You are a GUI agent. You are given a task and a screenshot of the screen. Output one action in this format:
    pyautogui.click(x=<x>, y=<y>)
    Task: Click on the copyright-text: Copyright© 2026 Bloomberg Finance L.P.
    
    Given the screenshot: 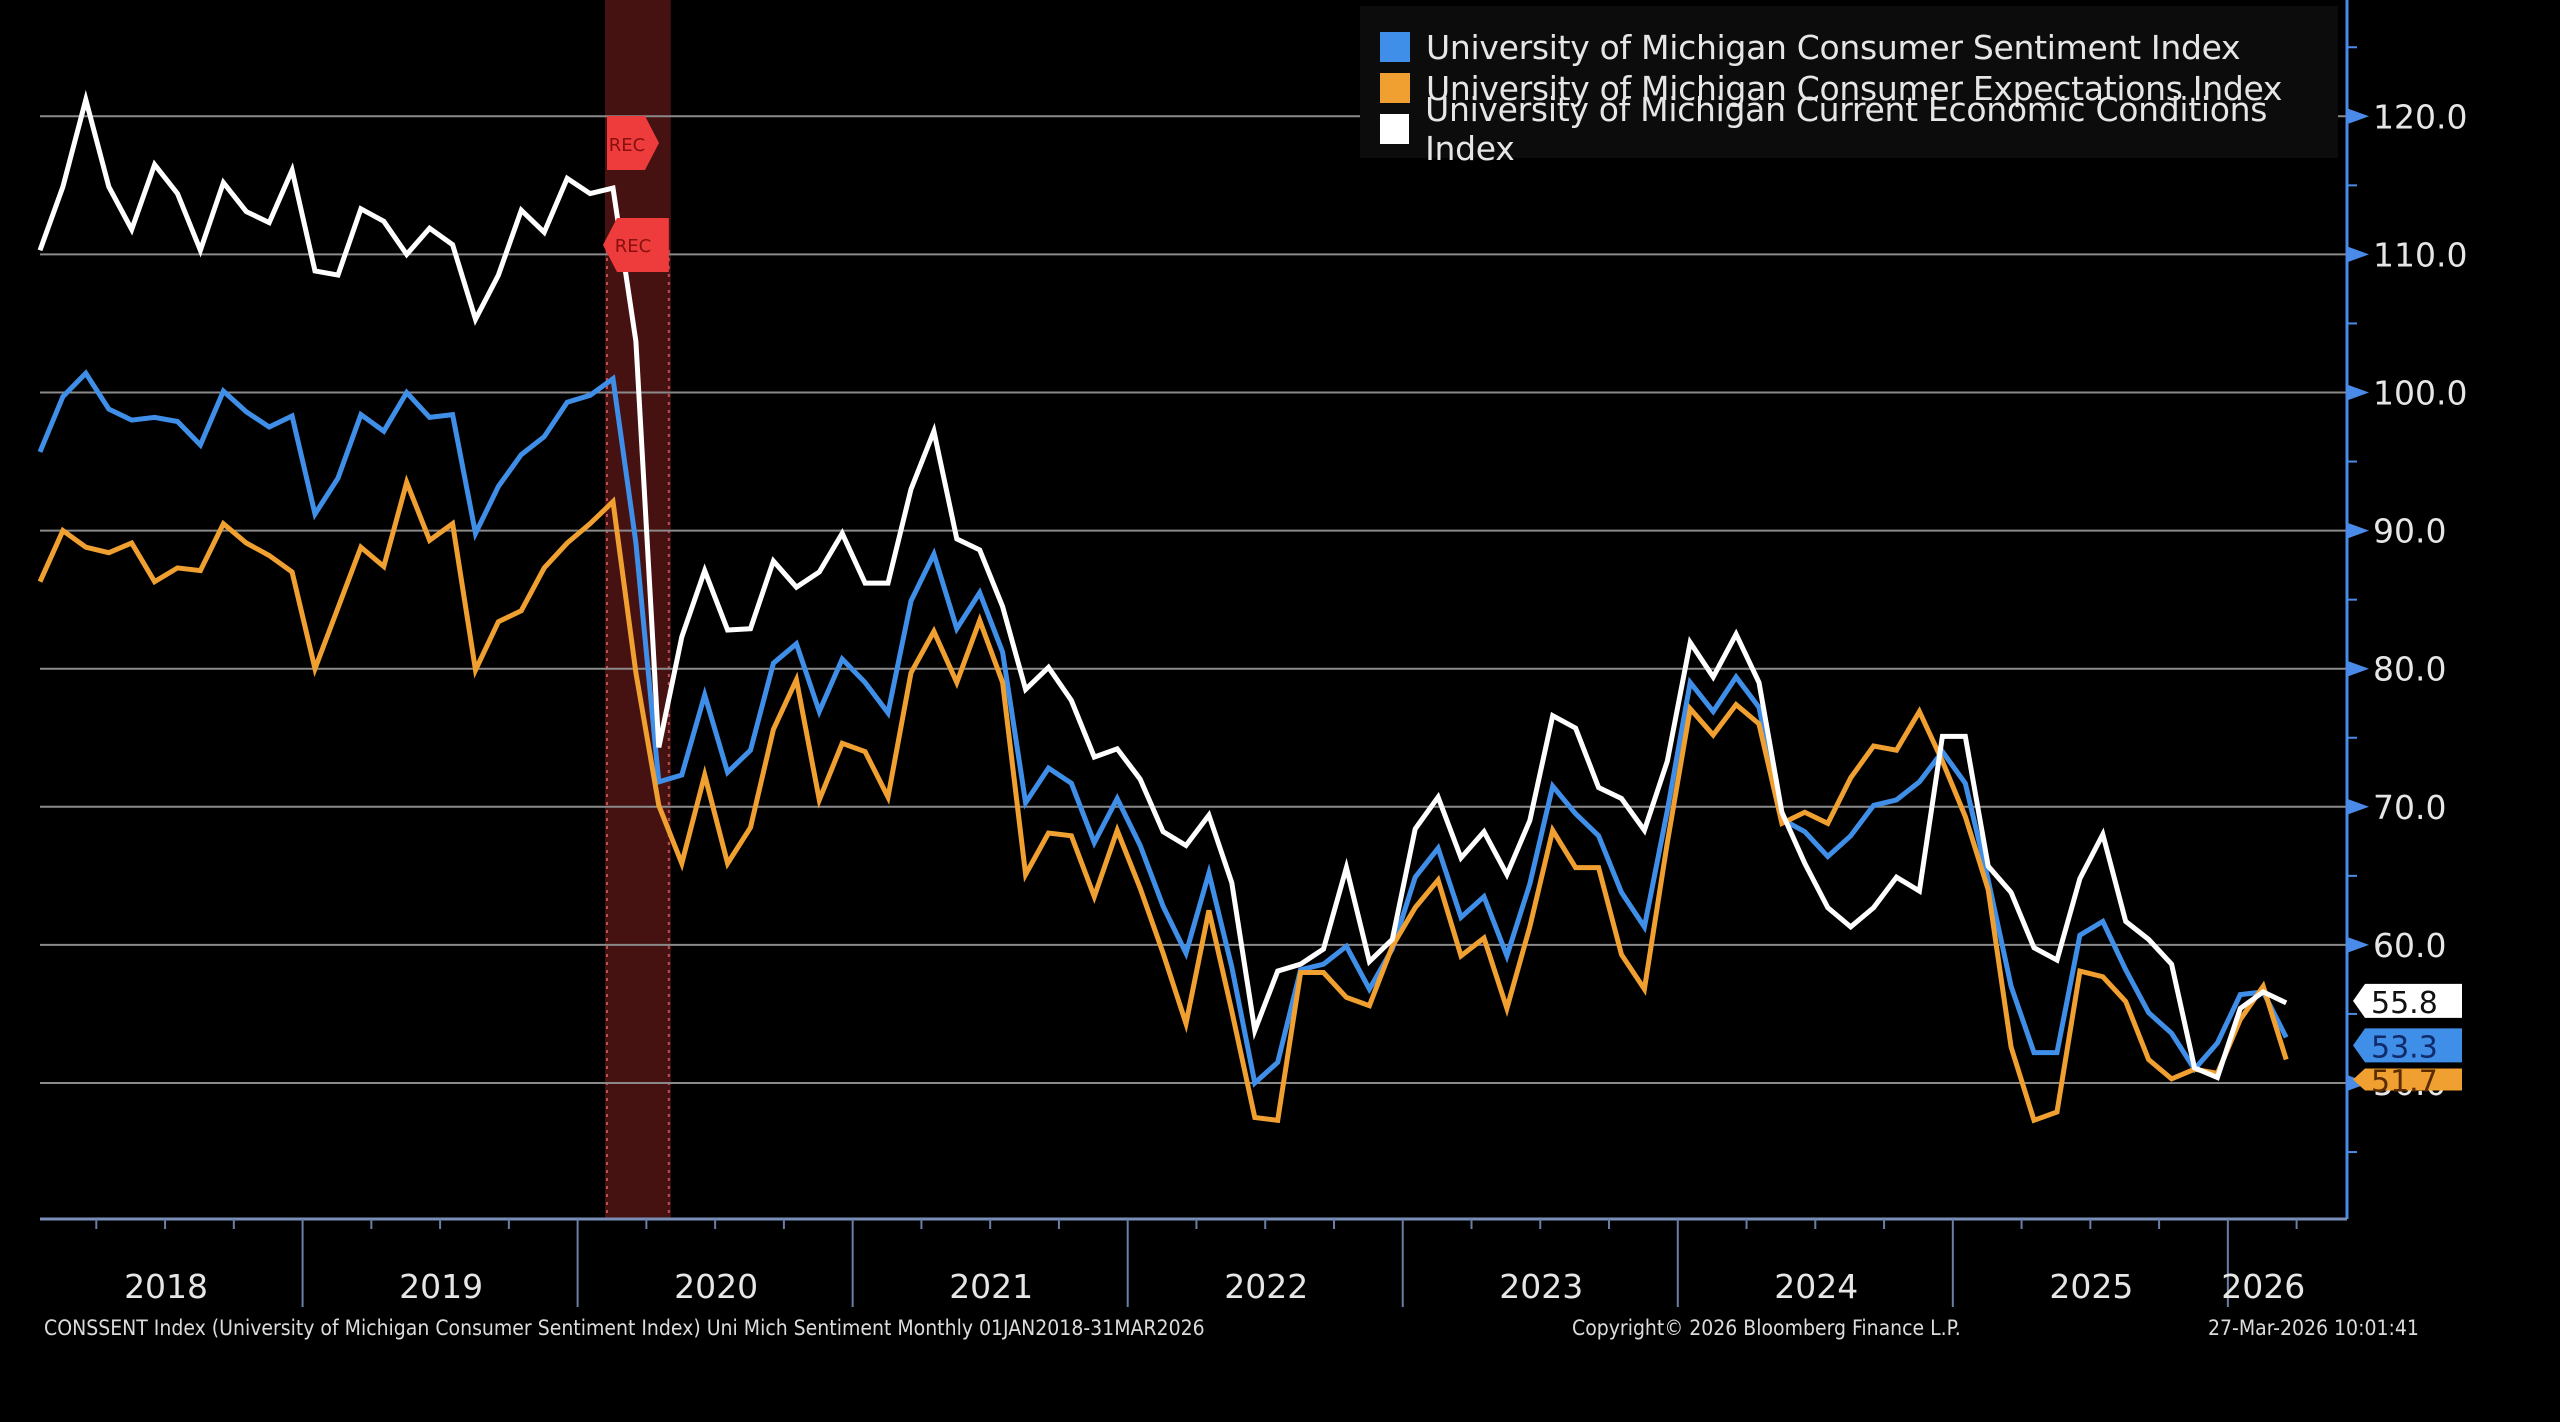 What is the action you would take?
    pyautogui.click(x=1766, y=1328)
    